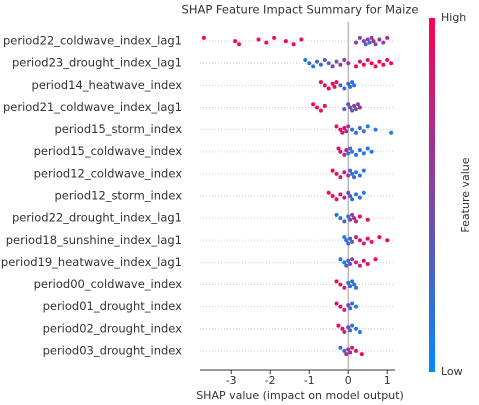 This screenshot has height=405, width=479. I want to click on colorbar-label: Feature value, so click(465, 194).